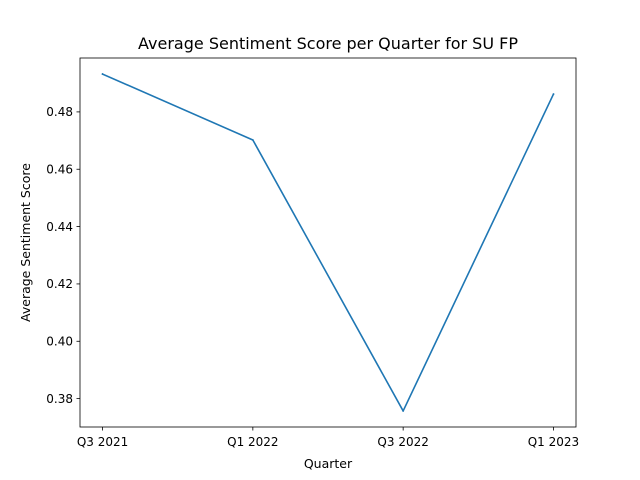  I want to click on y-tick-label: 0.48, so click(59, 112).